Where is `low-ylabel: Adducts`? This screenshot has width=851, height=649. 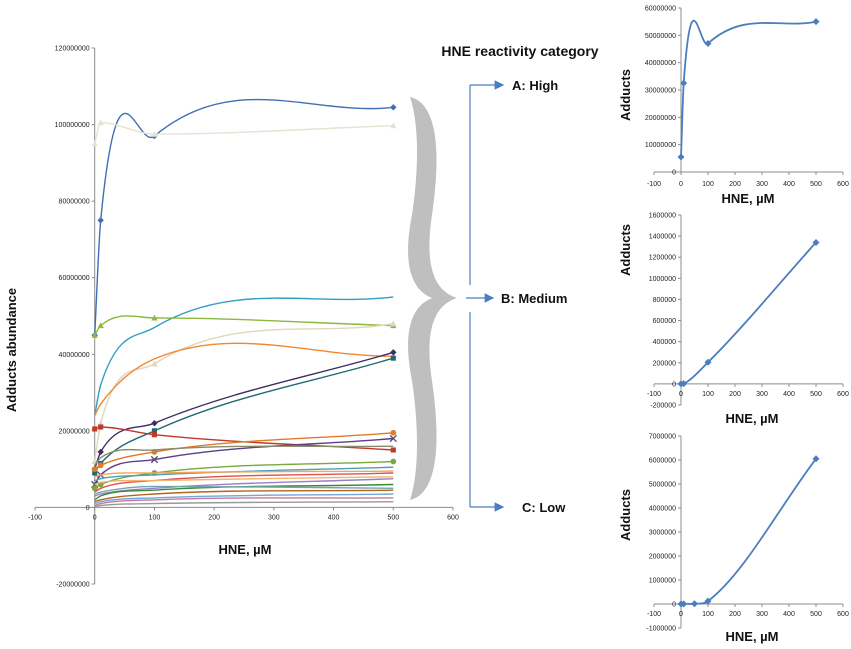
low-ylabel: Adducts is located at coordinates (625, 515).